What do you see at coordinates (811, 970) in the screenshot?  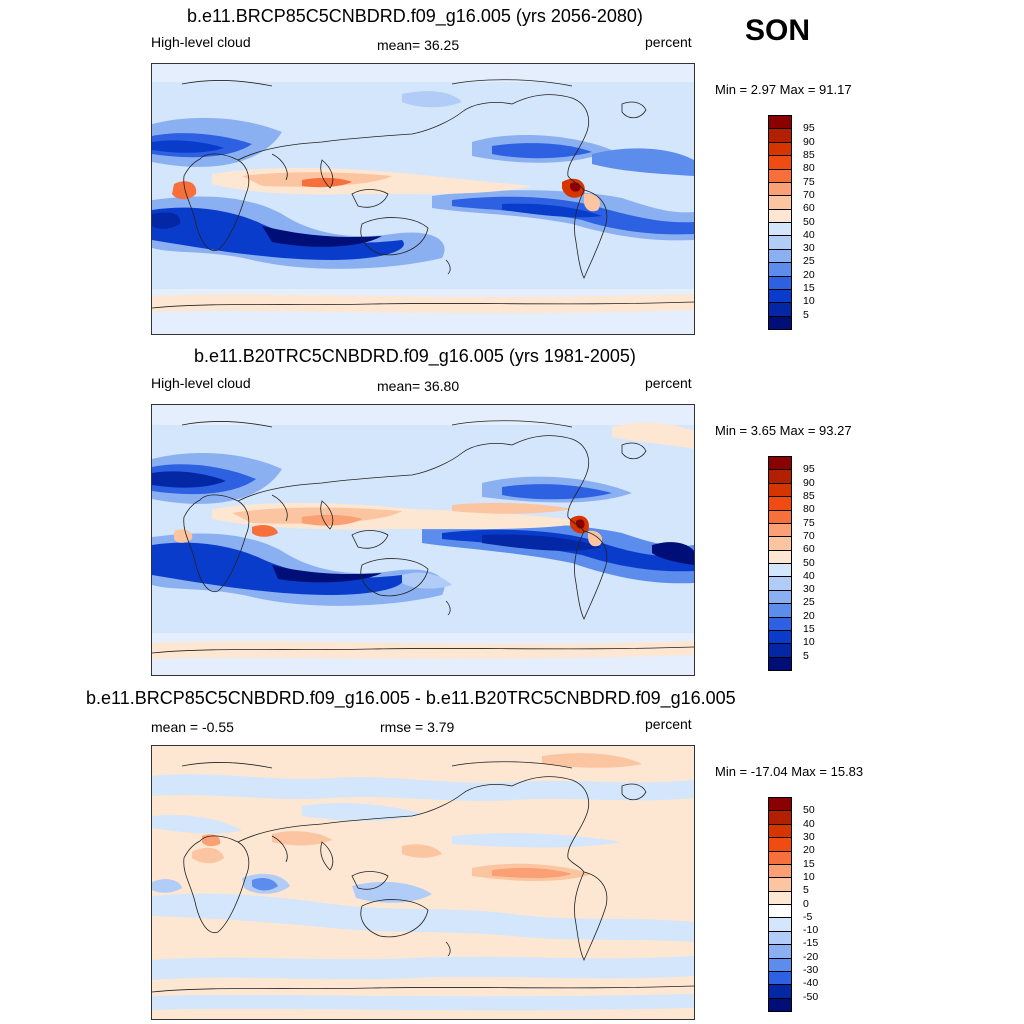 I see `colorbar-tick-label: -30` at bounding box center [811, 970].